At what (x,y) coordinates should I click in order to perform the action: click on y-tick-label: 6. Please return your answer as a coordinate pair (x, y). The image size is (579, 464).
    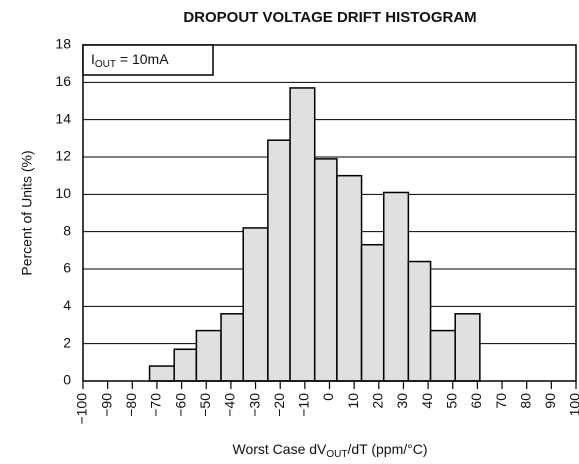
    Looking at the image, I should click on (67, 268).